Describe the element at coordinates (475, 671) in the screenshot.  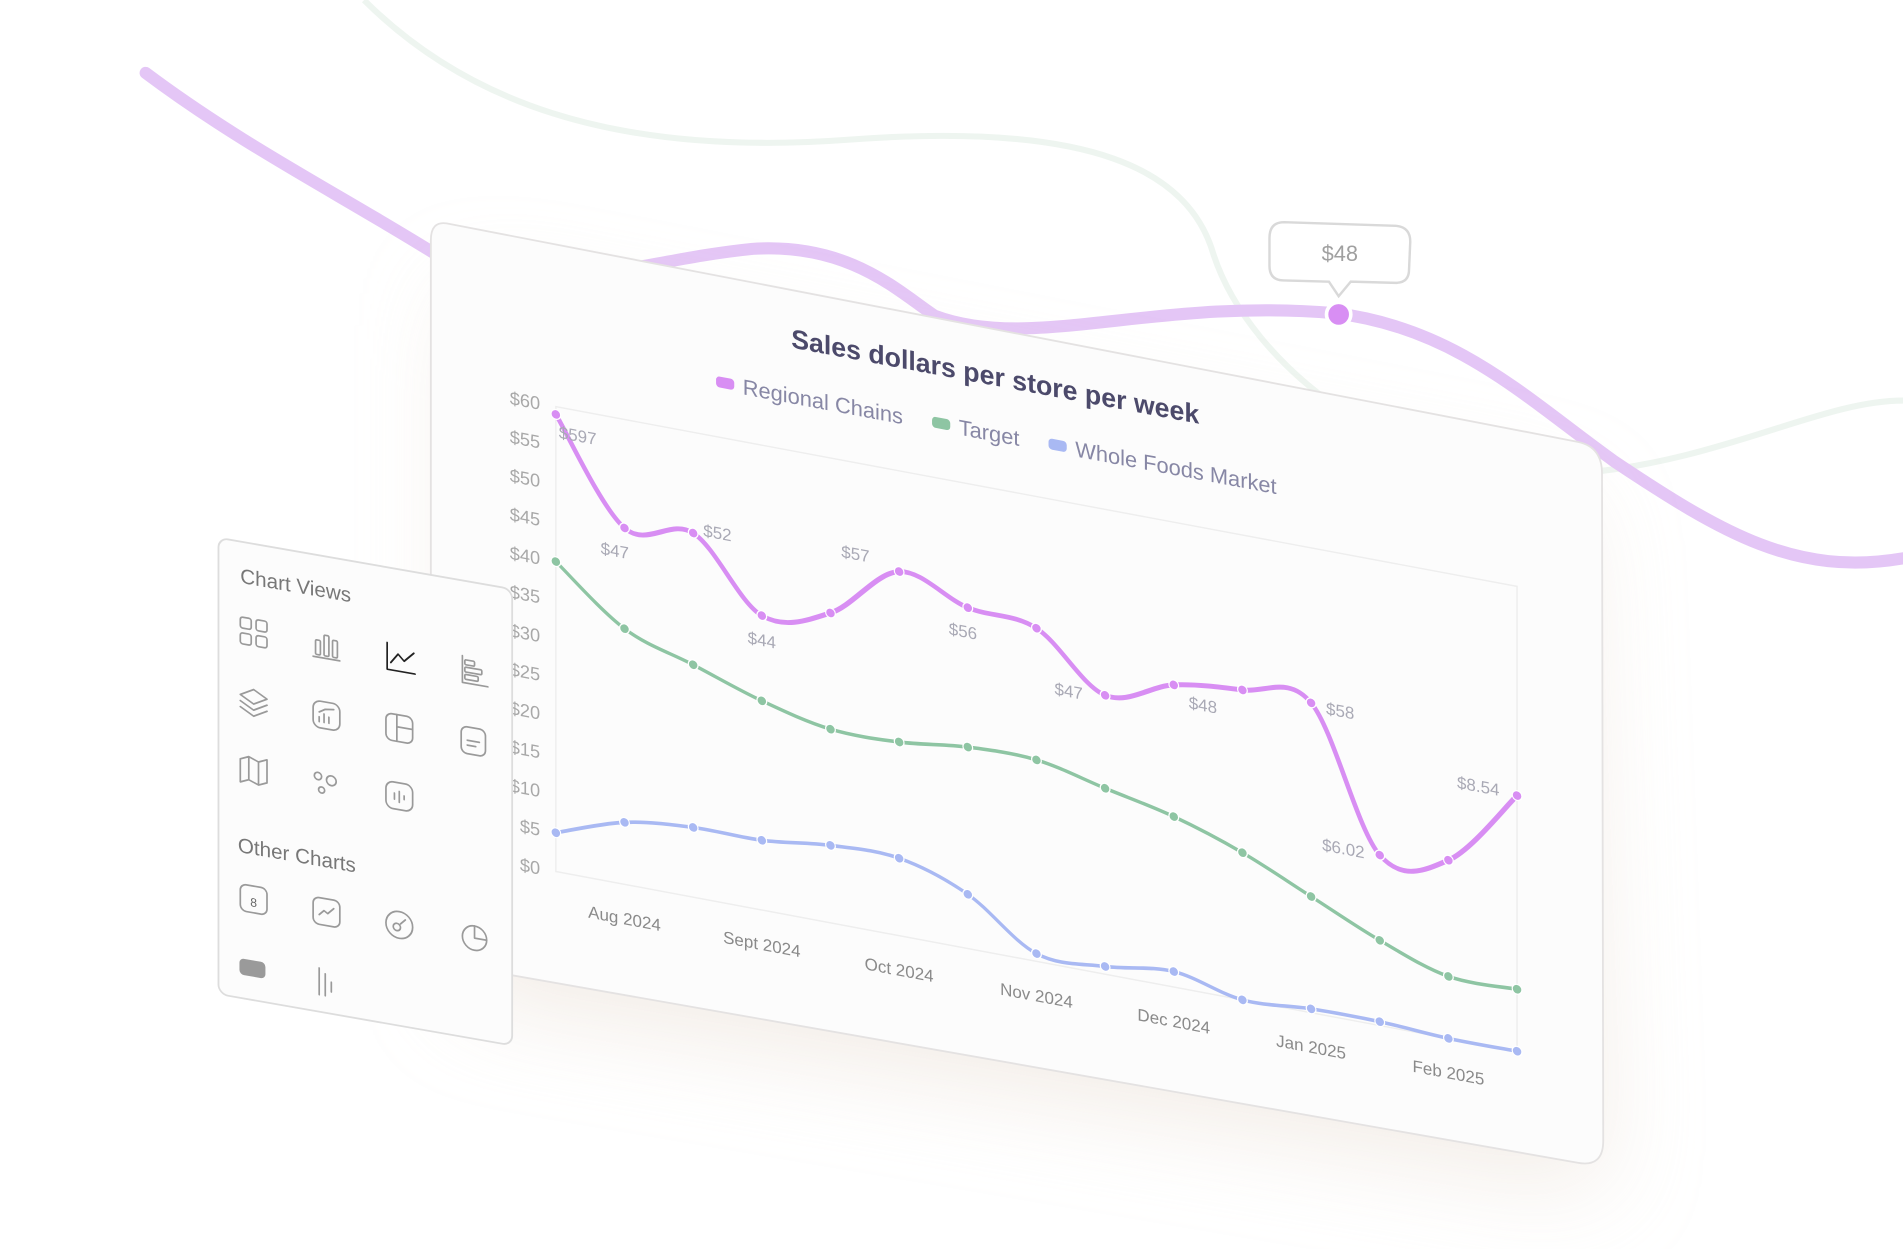
I see `icon-hbar` at that location.